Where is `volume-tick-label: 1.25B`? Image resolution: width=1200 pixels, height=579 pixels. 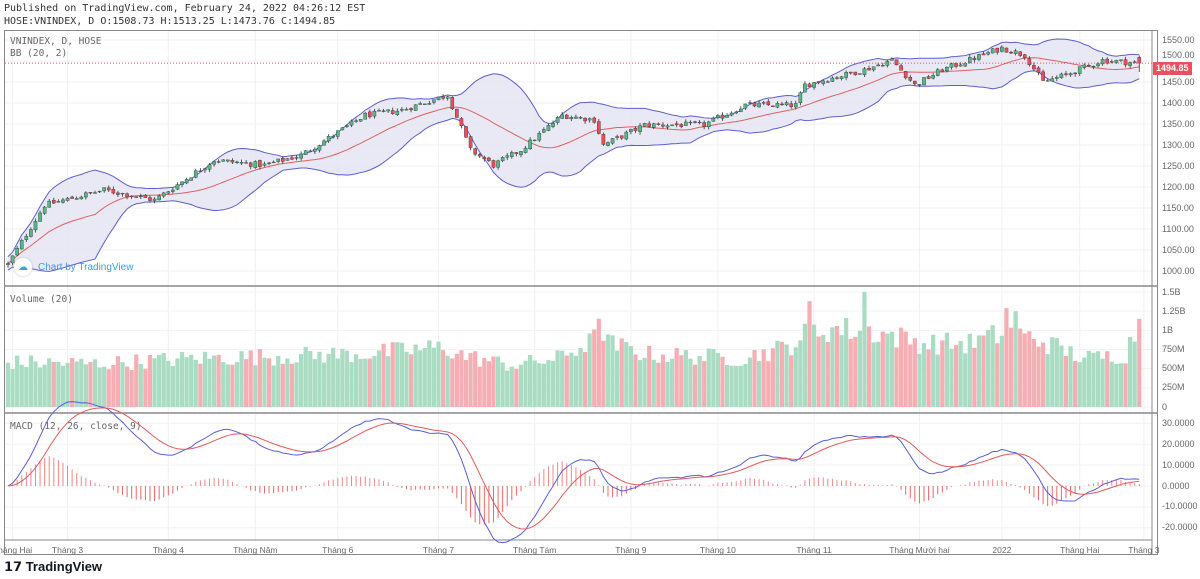
volume-tick-label: 1.25B is located at coordinates (1174, 310).